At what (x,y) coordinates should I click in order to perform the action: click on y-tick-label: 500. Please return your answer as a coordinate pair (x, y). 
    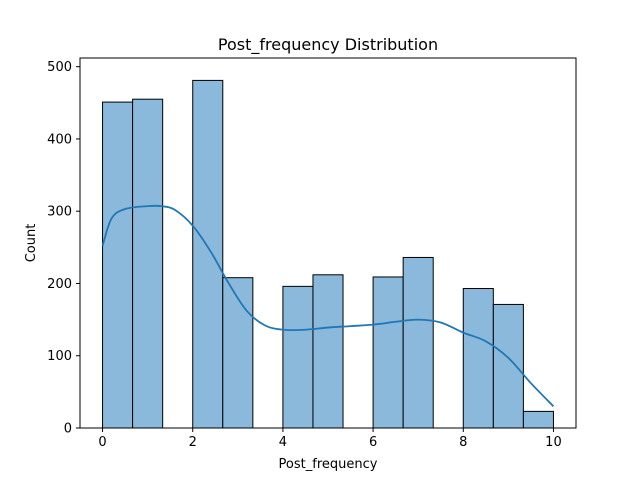
    Looking at the image, I should click on (59, 67).